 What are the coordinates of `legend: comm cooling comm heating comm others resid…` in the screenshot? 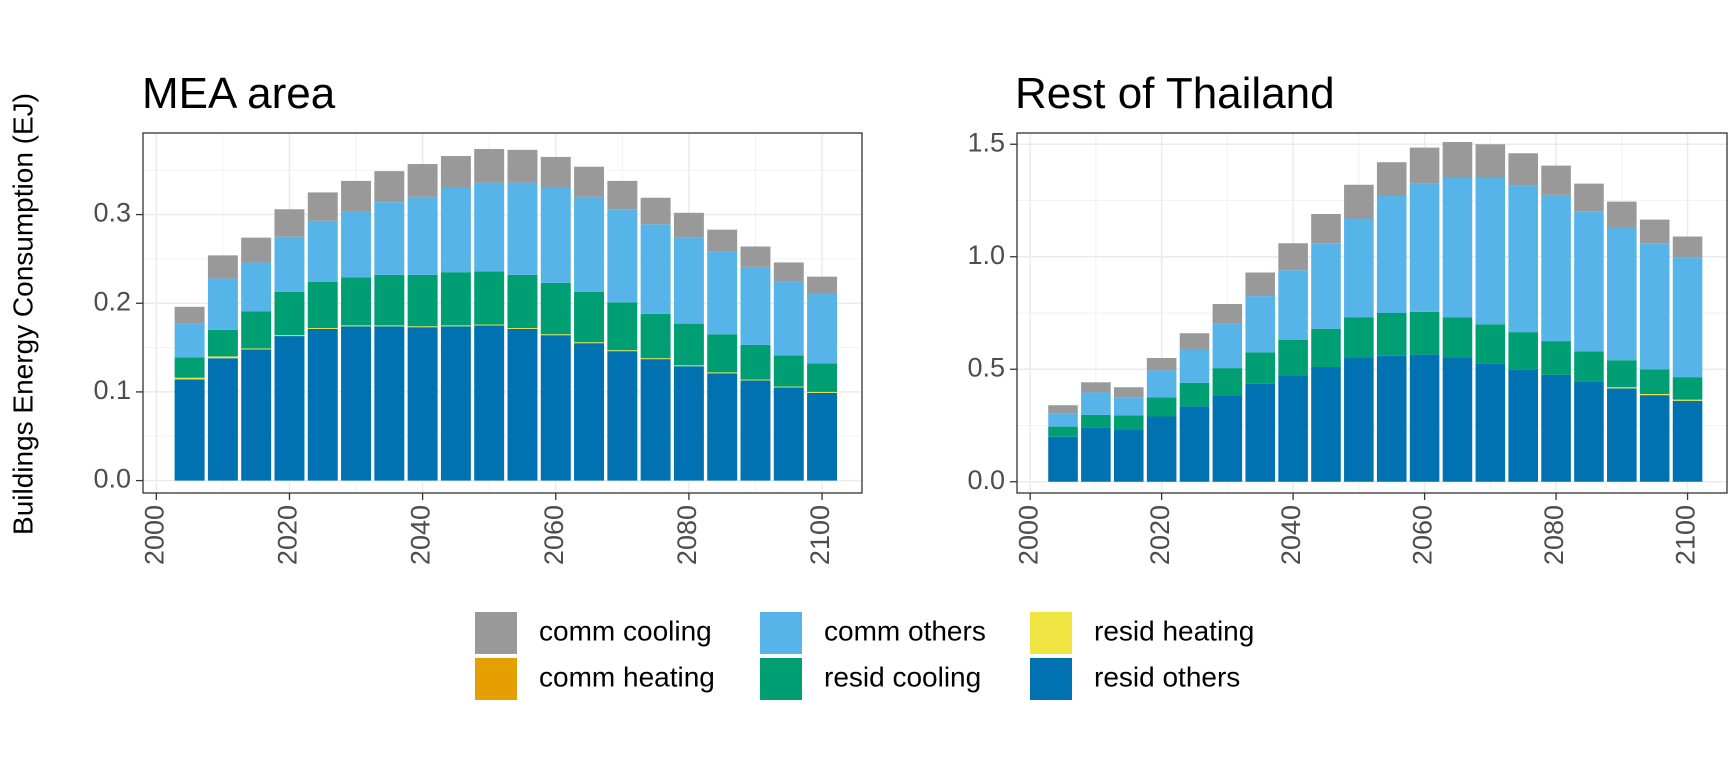 It's located at (864, 656).